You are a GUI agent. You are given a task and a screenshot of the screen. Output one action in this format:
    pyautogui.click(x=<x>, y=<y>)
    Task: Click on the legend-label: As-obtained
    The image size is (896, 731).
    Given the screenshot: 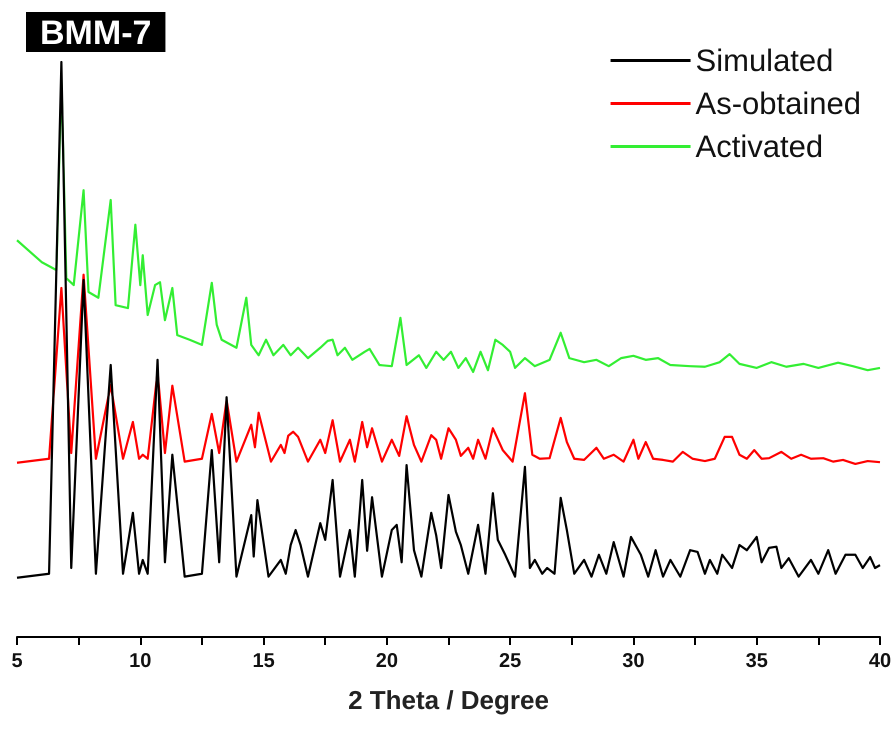 What is the action you would take?
    pyautogui.click(x=779, y=103)
    